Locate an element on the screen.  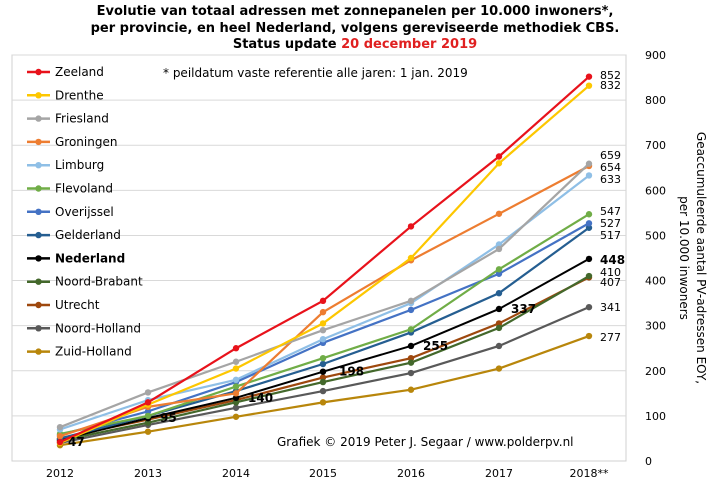
end-label-flevoland: 547 is located at coordinates (610, 211).